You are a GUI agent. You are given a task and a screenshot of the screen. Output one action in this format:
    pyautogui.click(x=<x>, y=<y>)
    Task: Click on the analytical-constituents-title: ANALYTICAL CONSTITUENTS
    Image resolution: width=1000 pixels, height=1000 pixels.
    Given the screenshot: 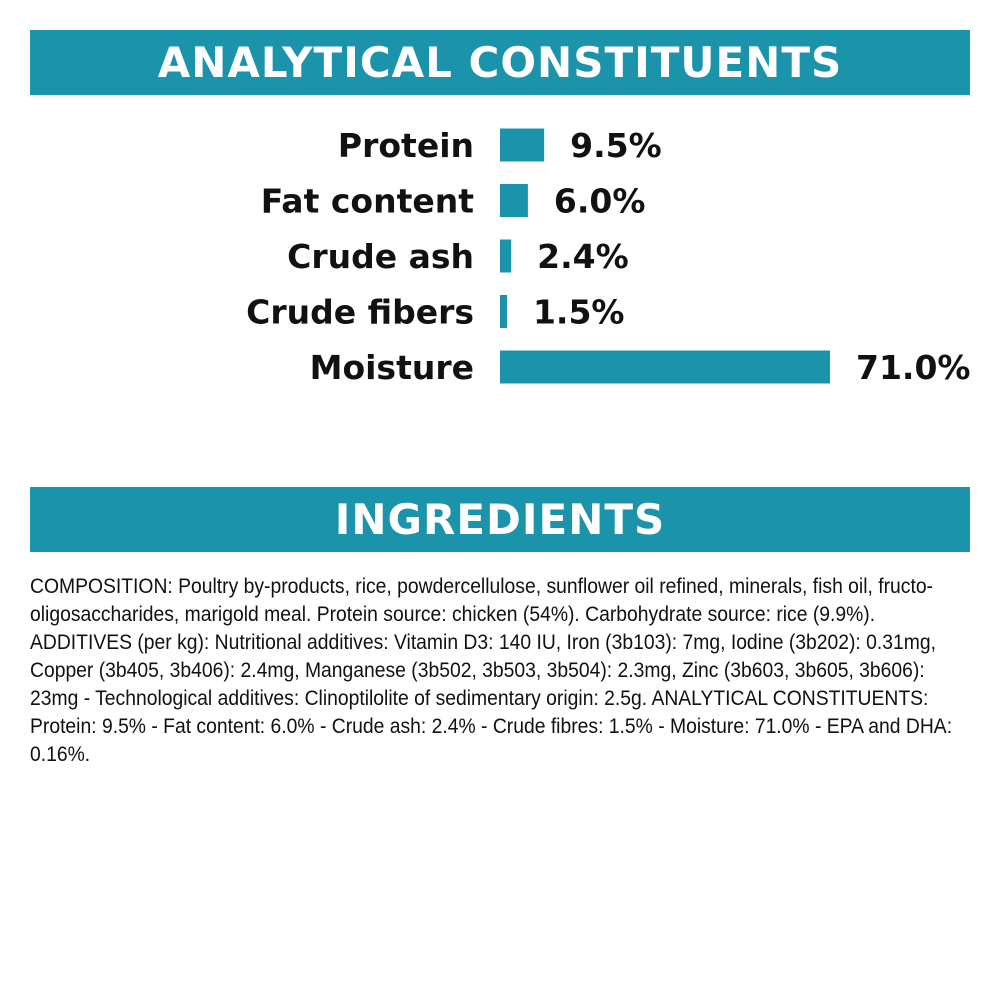 What is the action you would take?
    pyautogui.click(x=500, y=62)
    